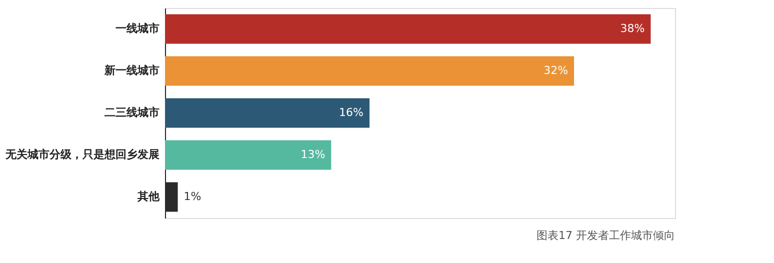 The width and height of the screenshot is (774, 263). I want to click on data-label: 1%, so click(193, 196).